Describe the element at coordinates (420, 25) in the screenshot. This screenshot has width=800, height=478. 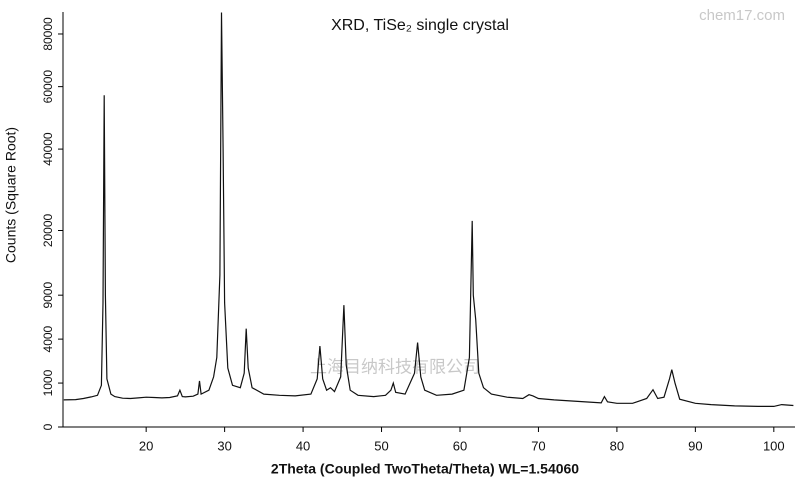
I see `chart-title: XRD, TiSe₂ single crystal` at that location.